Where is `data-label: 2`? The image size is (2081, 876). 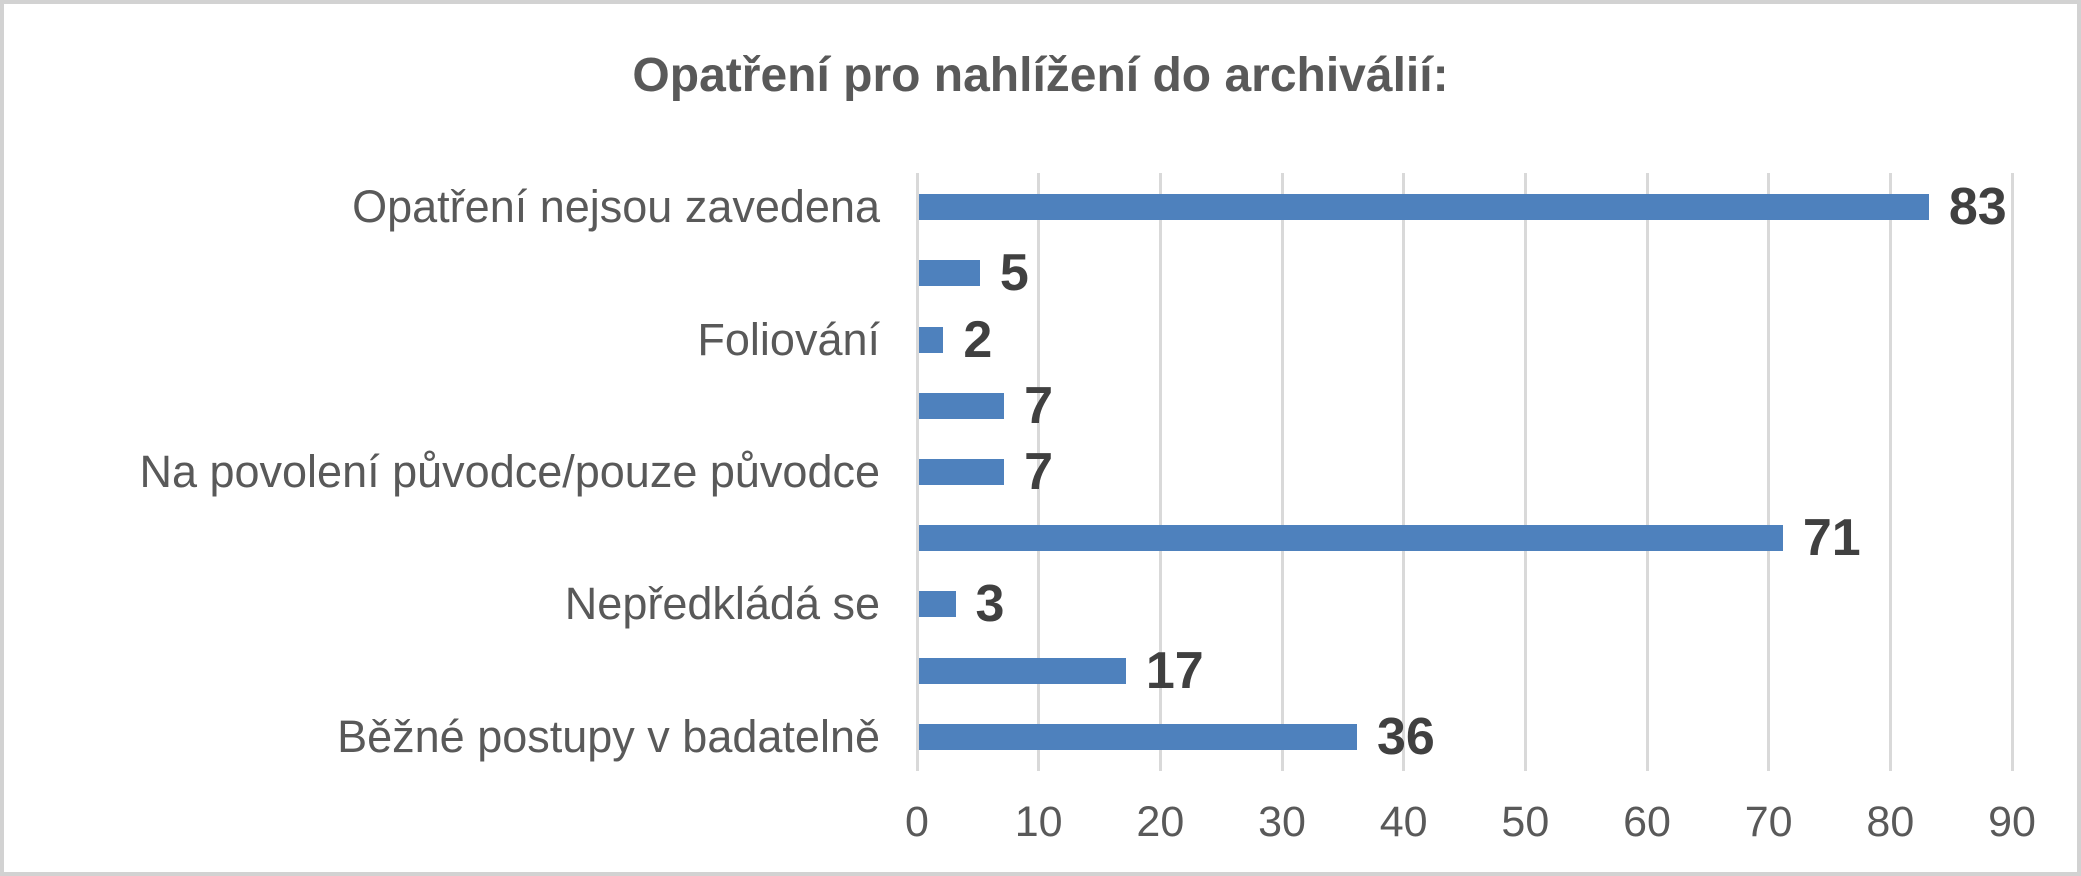 data-label: 2 is located at coordinates (978, 339).